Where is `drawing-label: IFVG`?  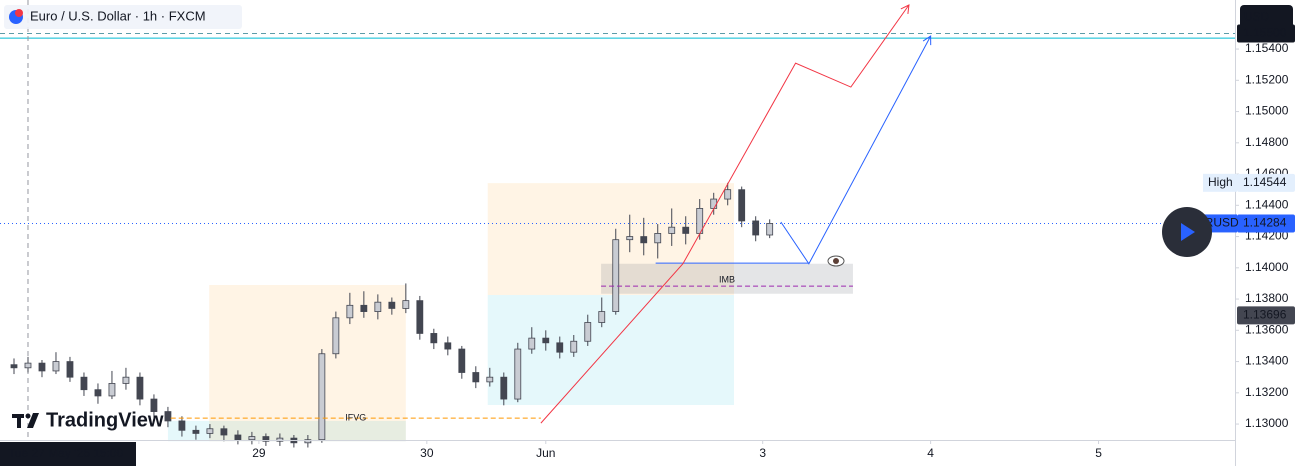 drawing-label: IFVG is located at coordinates (355, 418).